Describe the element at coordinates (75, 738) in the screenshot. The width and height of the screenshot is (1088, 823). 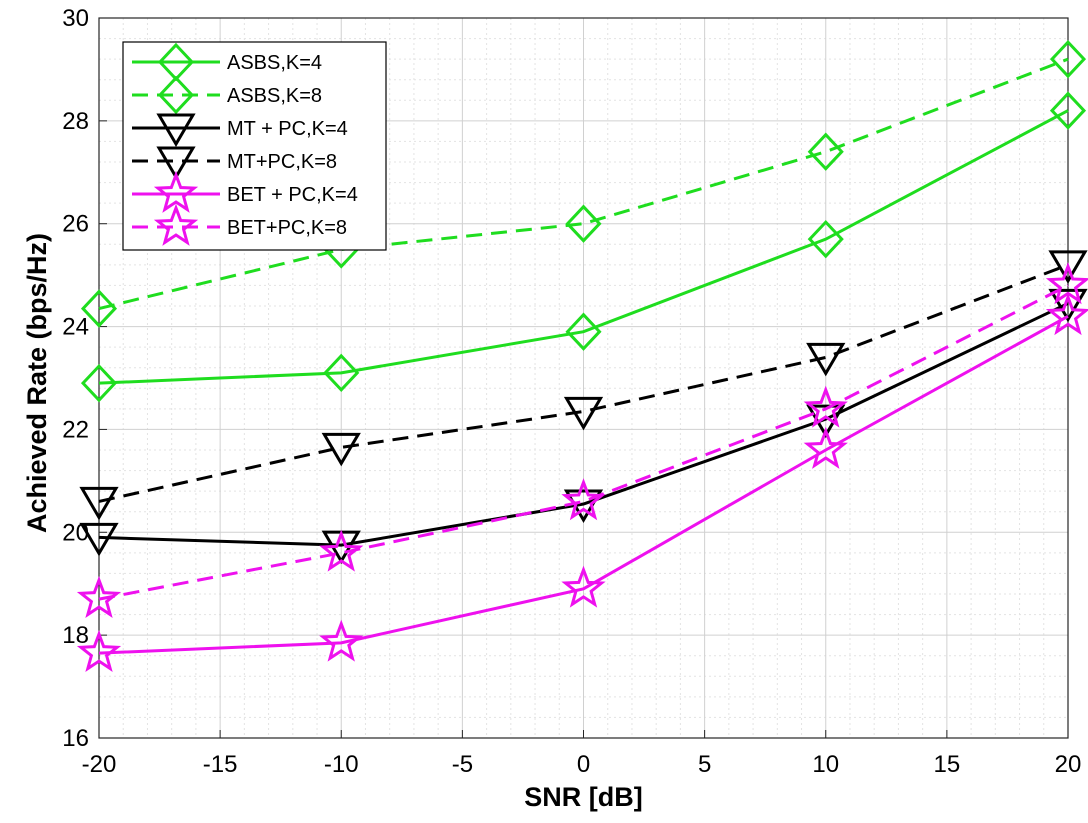
I see `y-tick-label: 16` at that location.